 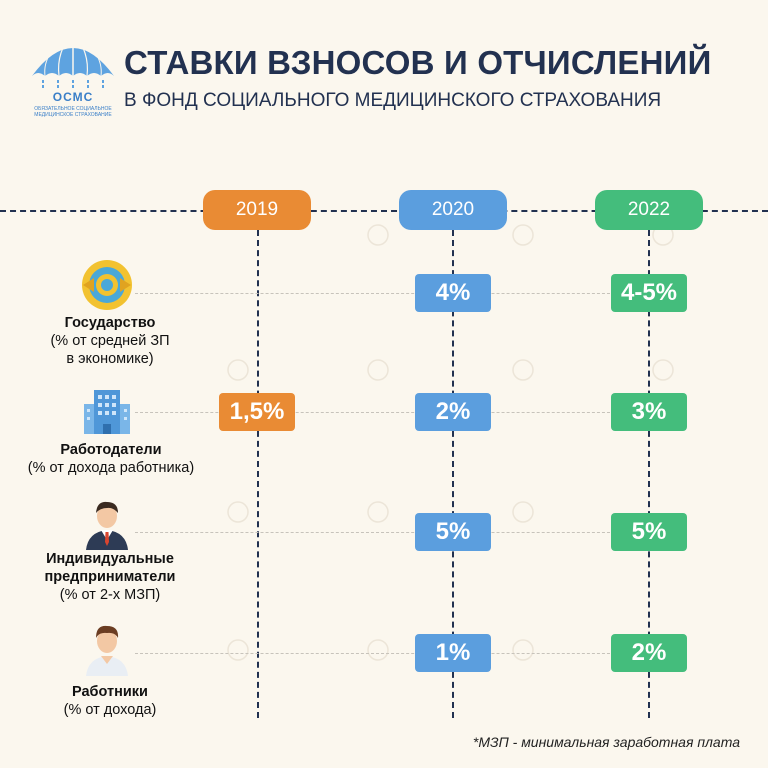 I want to click on rate-workers-2022: 2%, so click(x=649, y=653).